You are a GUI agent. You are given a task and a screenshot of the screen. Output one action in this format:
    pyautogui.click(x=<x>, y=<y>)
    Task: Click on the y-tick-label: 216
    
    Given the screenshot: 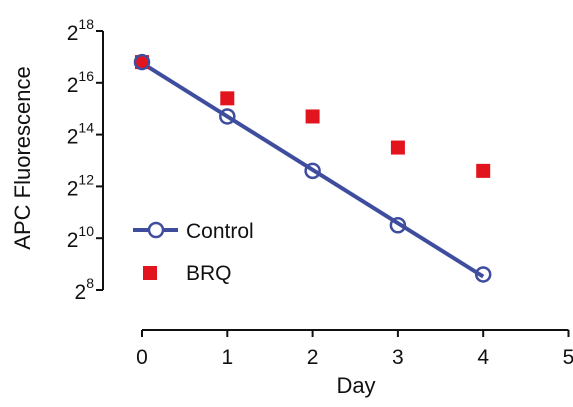 What is the action you would take?
    pyautogui.click(x=80, y=82)
    